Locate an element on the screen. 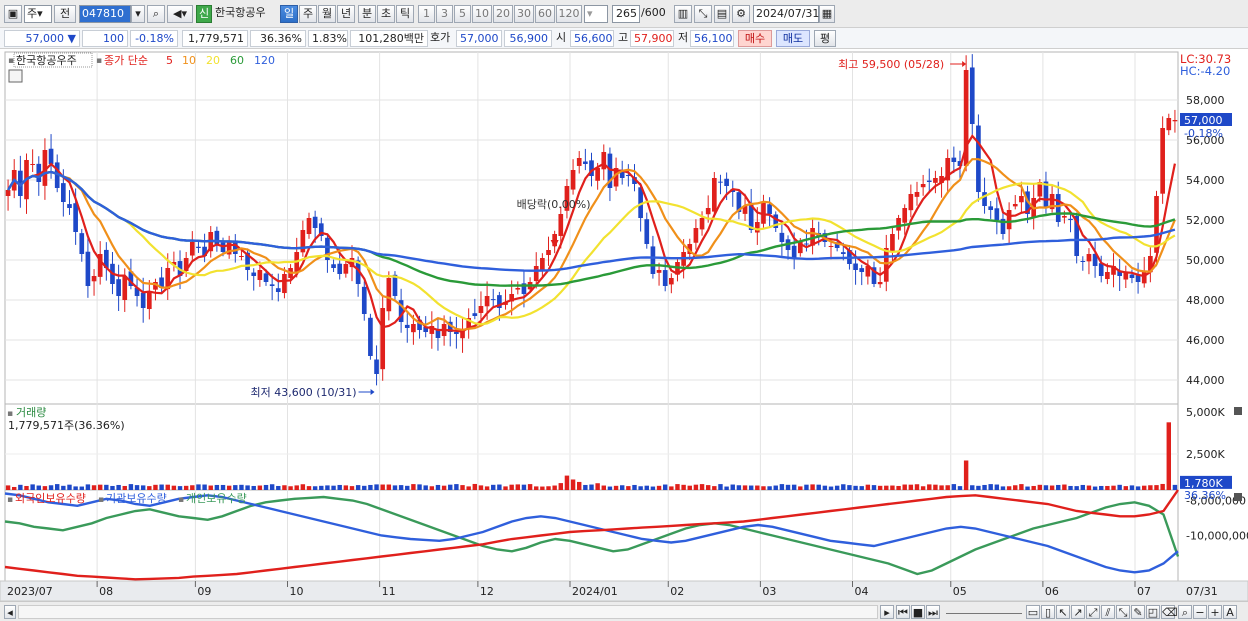  minute-120-button: 120 is located at coordinates (569, 14).